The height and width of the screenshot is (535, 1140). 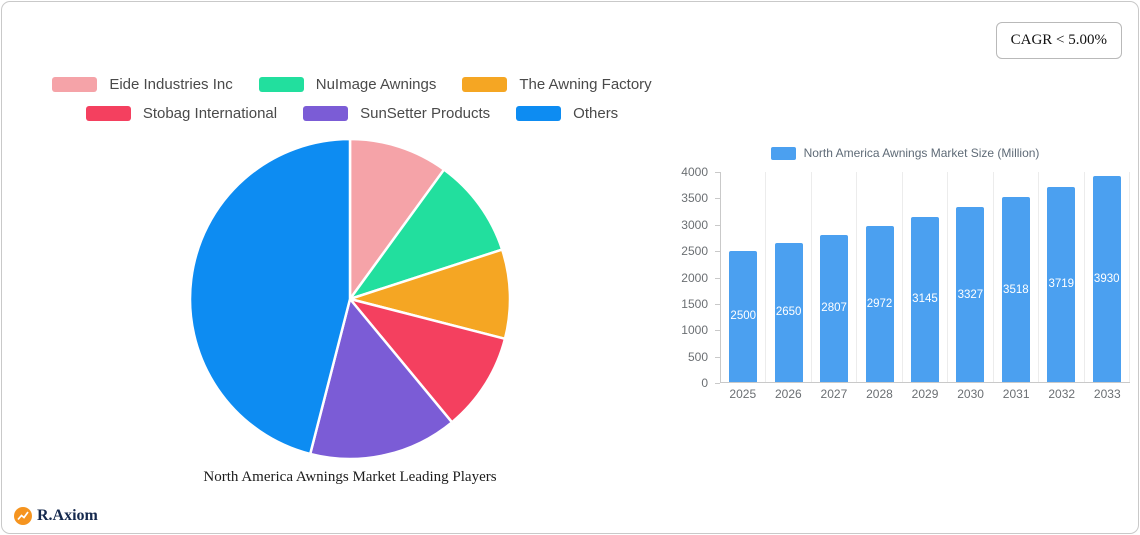 I want to click on bar-value-label: 2972, so click(x=879, y=303).